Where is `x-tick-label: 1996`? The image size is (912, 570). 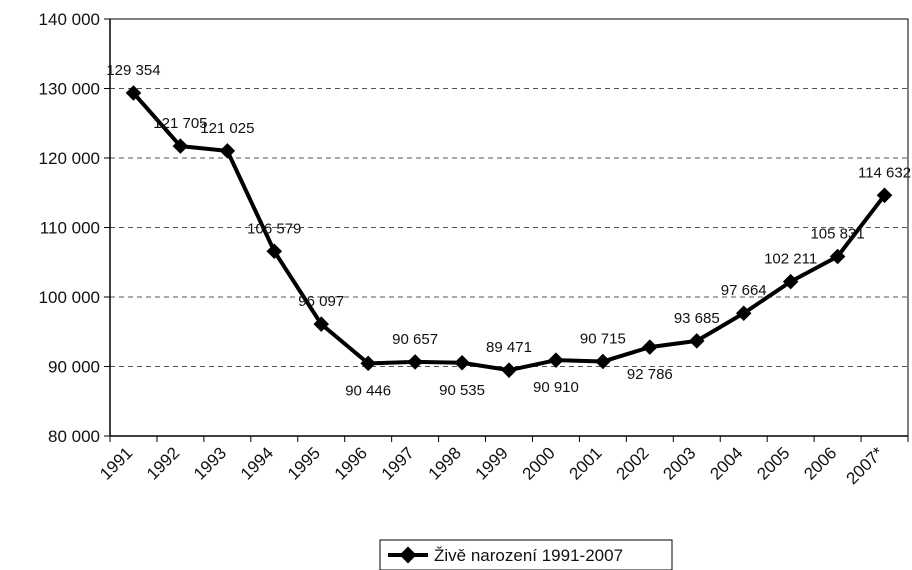
x-tick-label: 1996 is located at coordinates (351, 463).